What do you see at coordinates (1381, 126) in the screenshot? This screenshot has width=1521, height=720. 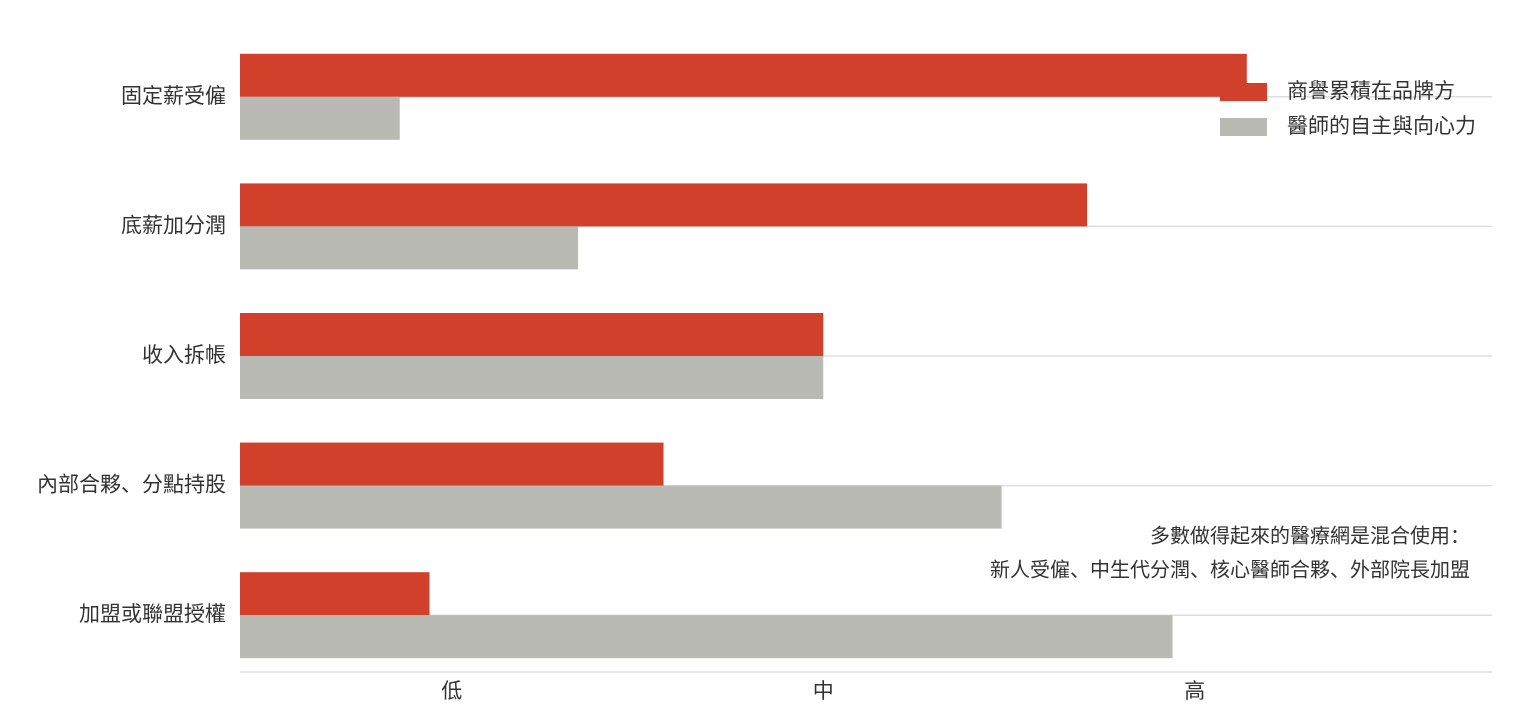 I see `legend-label: 醫師的自主與向心力` at bounding box center [1381, 126].